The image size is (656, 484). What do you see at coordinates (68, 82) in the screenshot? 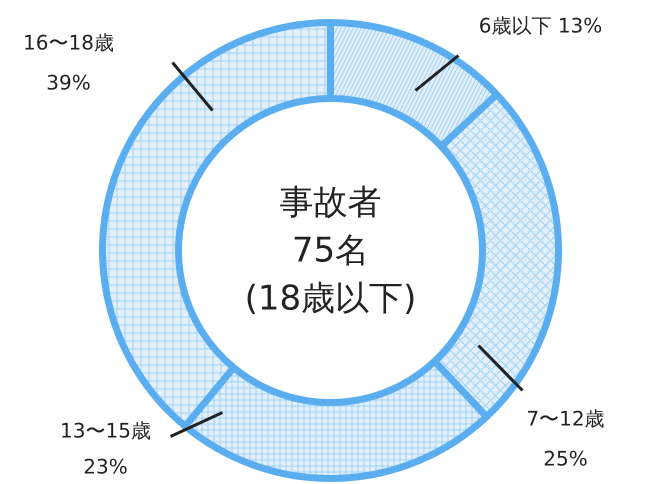
I see `data-label: 39%` at bounding box center [68, 82].